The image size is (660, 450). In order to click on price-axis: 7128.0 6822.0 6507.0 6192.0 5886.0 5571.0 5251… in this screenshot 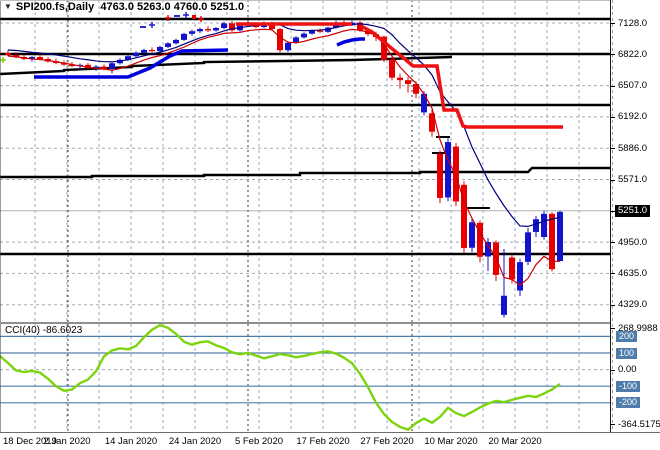, I will do `click(635, 216)`.